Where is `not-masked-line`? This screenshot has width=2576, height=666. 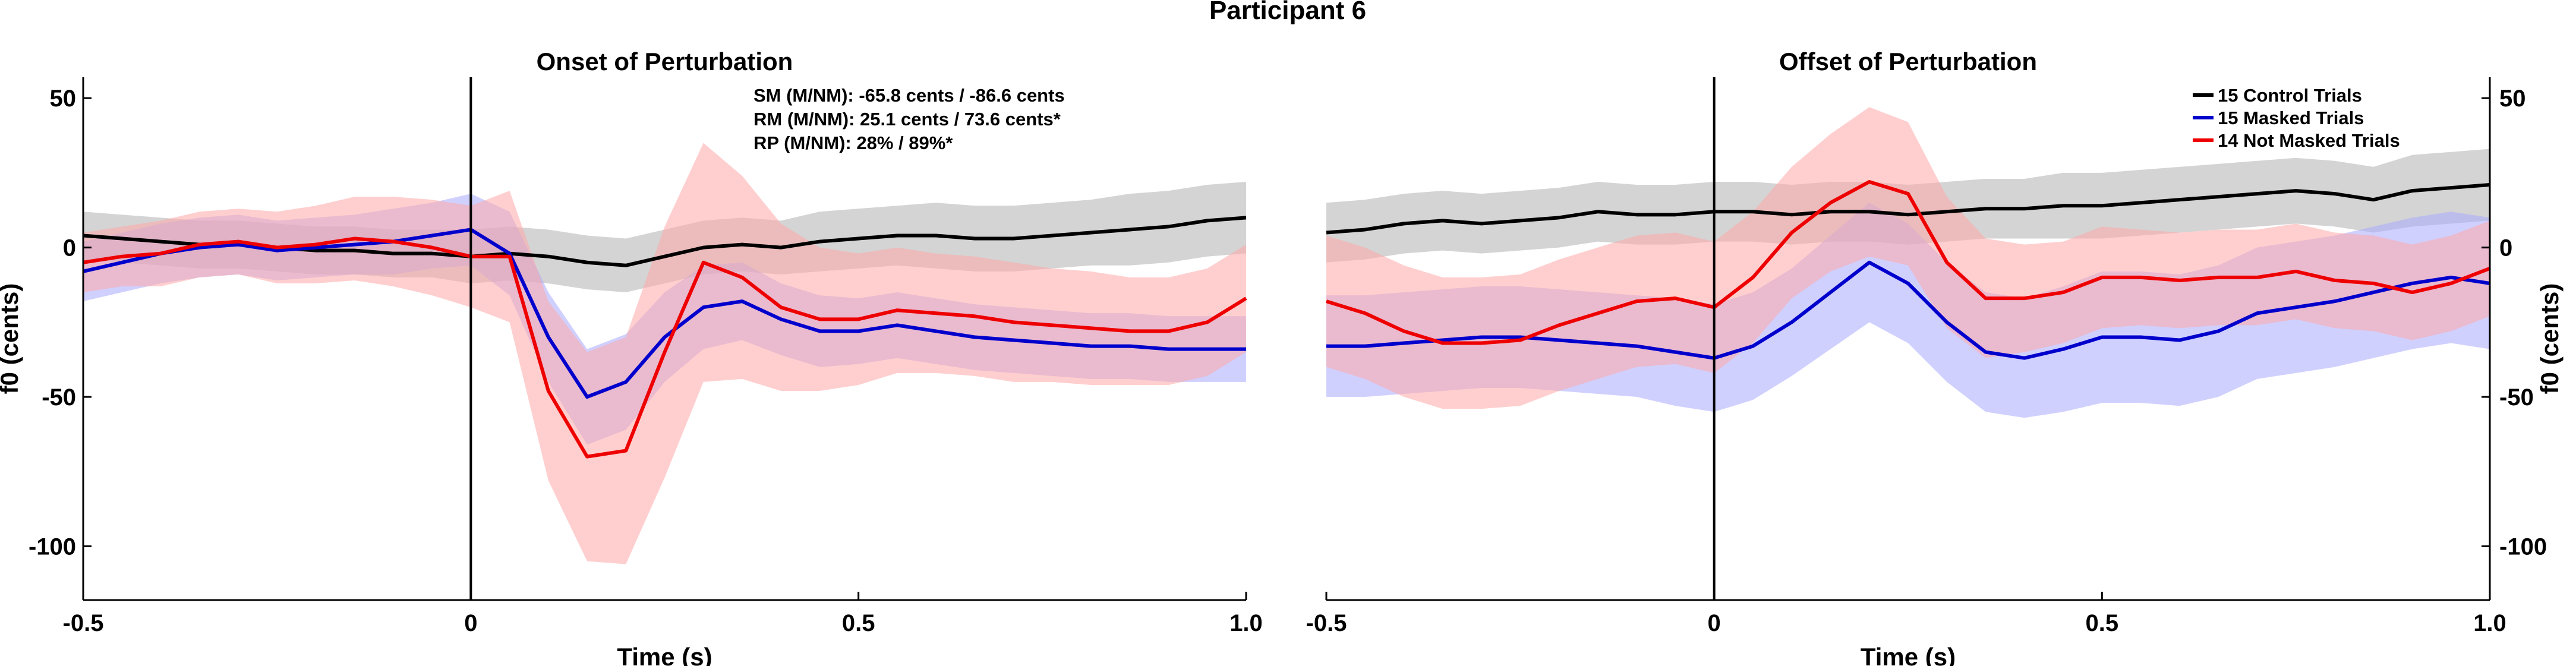
not-masked-line is located at coordinates (1908, 262).